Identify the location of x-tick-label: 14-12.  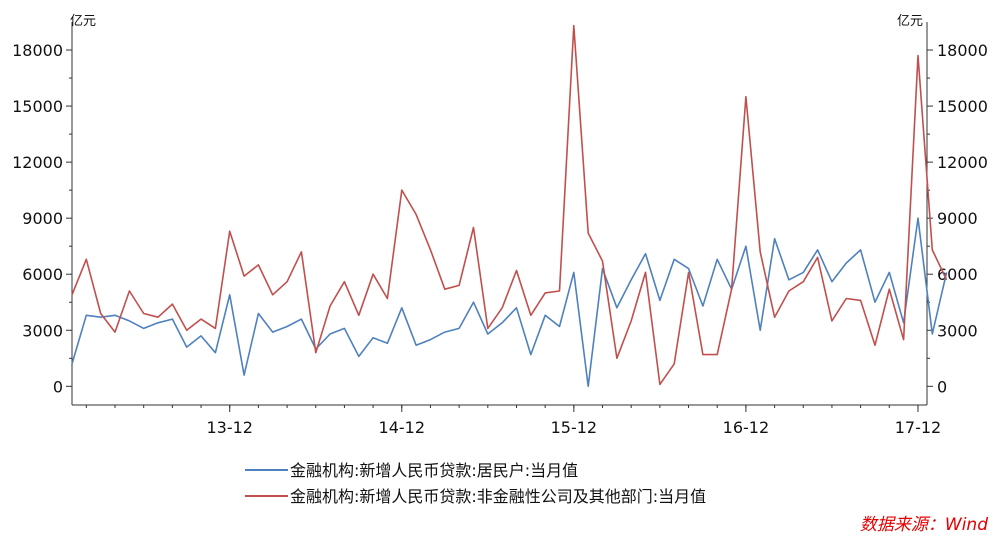
(402, 427).